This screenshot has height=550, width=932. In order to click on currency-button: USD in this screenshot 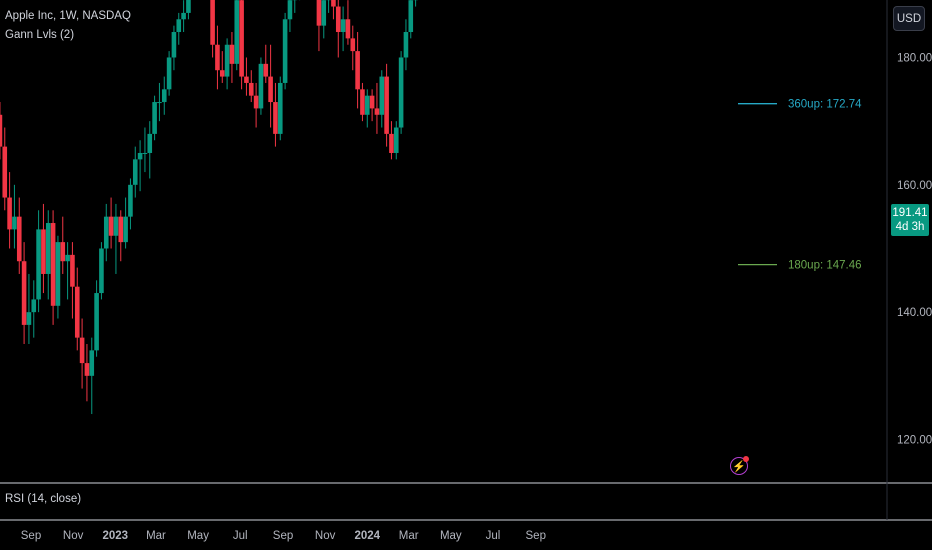, I will do `click(909, 18)`.